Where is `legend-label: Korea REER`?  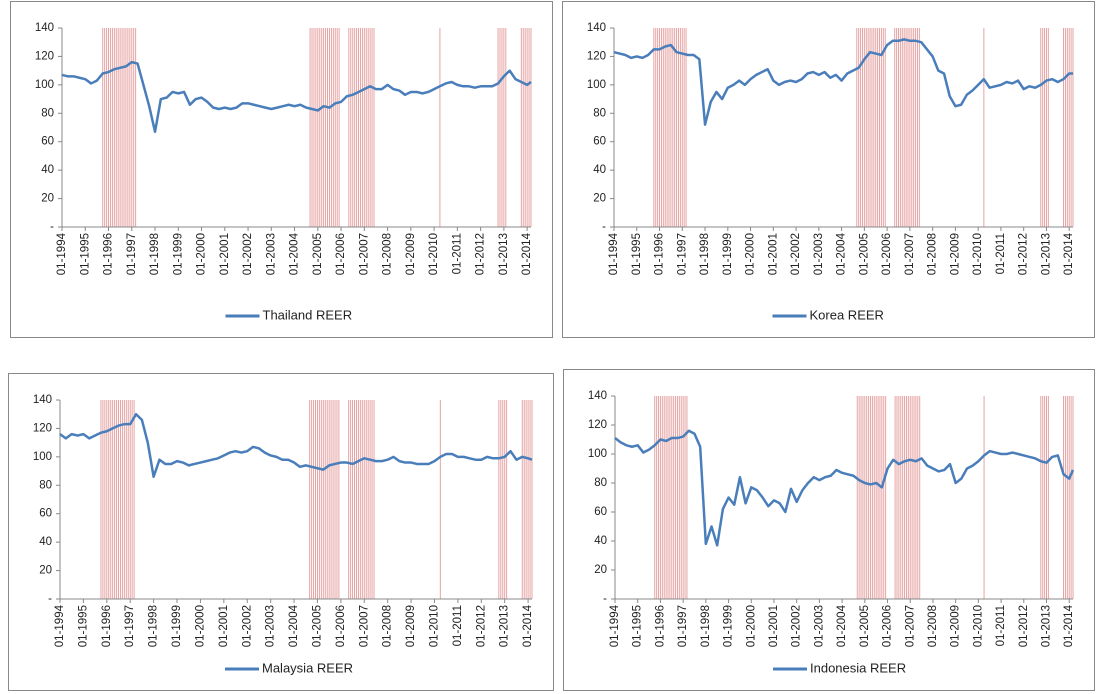
legend-label: Korea REER is located at coordinates (847, 314).